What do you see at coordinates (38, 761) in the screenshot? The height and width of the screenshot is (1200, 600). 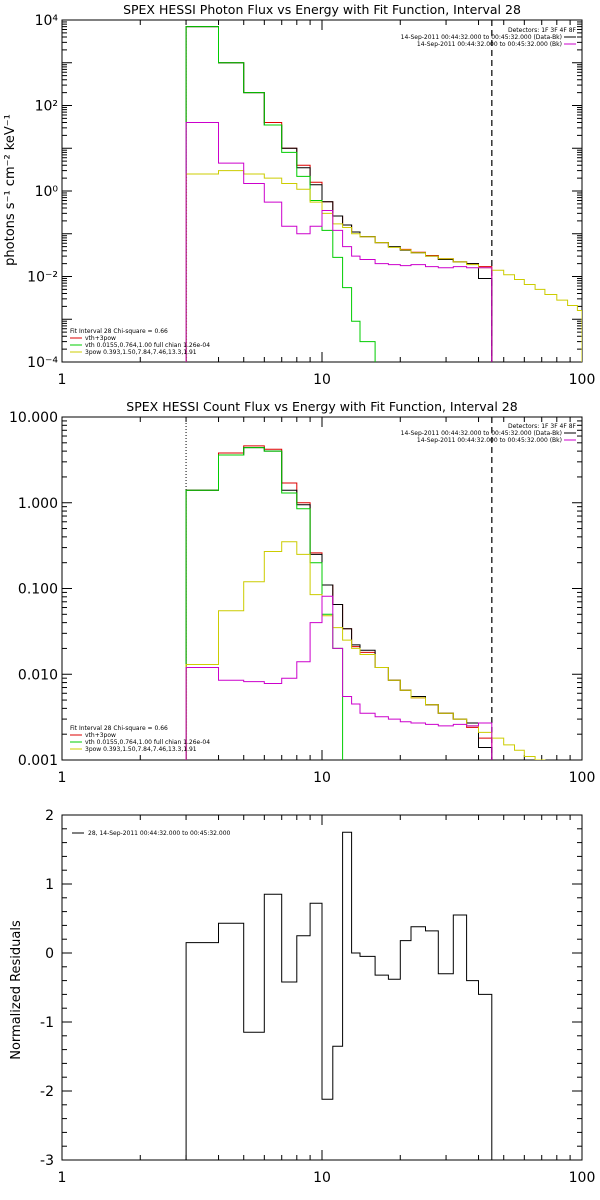 I see `y-tick-label: 0.001` at bounding box center [38, 761].